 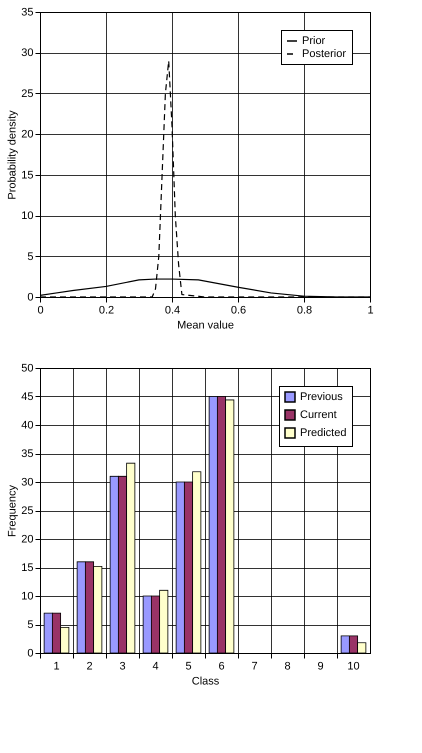 I want to click on y-axis-title: Frequency, so click(x=12, y=510).